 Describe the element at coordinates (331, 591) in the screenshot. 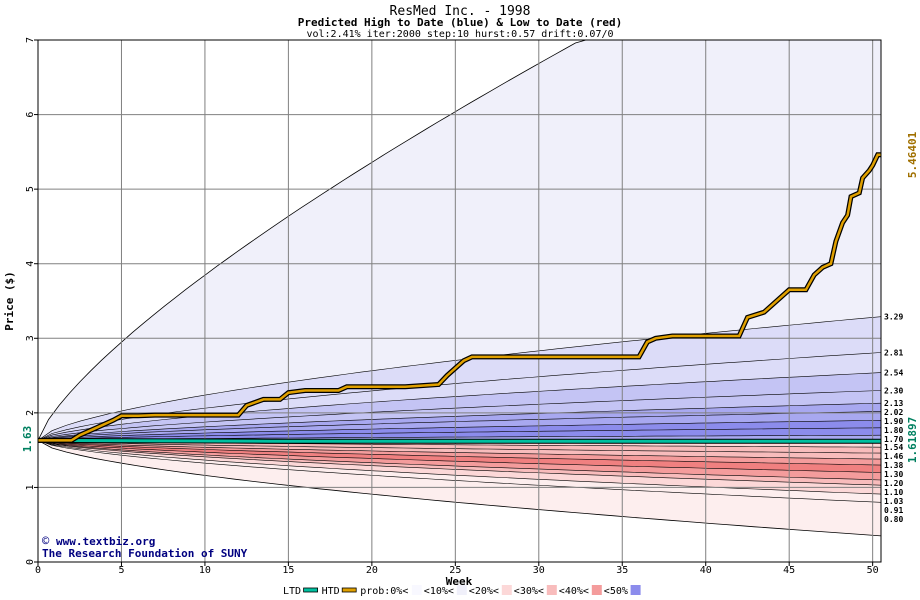

I see `legend-label: HTD` at that location.